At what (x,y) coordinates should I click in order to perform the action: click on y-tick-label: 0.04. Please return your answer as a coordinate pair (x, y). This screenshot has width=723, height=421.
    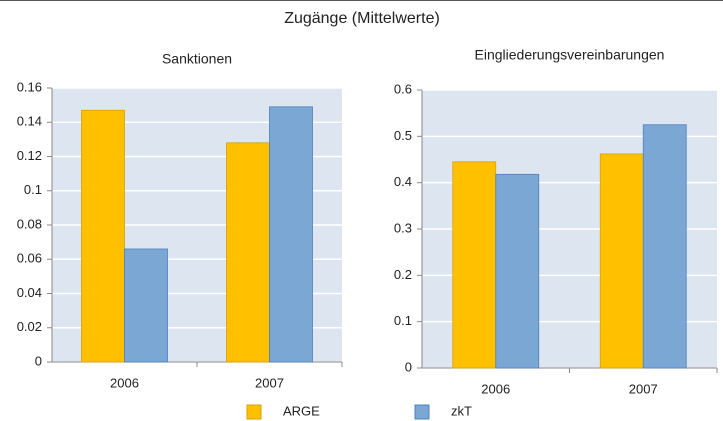
    Looking at the image, I should click on (29, 292).